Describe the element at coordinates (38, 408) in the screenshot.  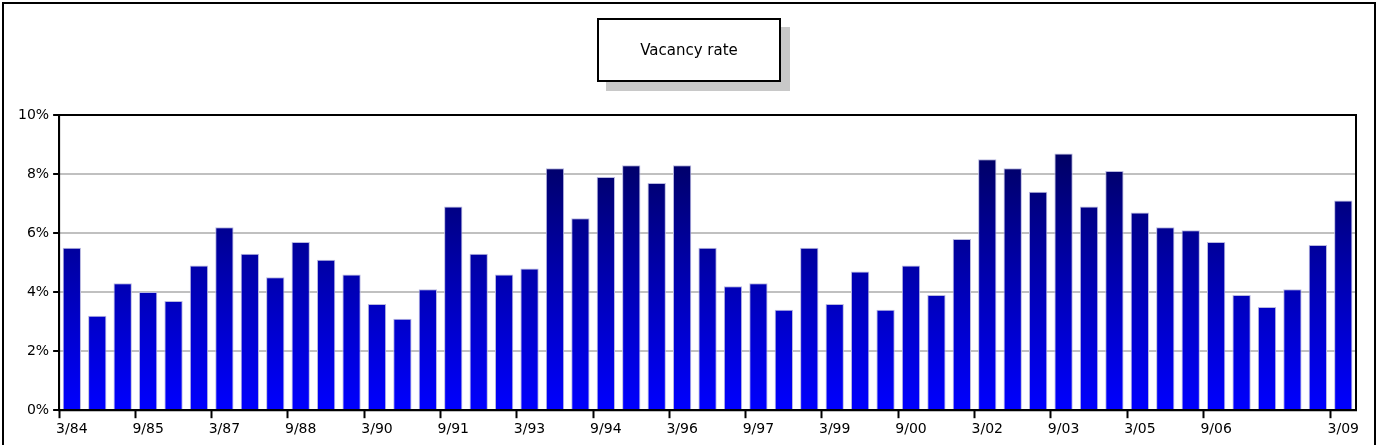
I see `y-tick-label: 0%` at that location.